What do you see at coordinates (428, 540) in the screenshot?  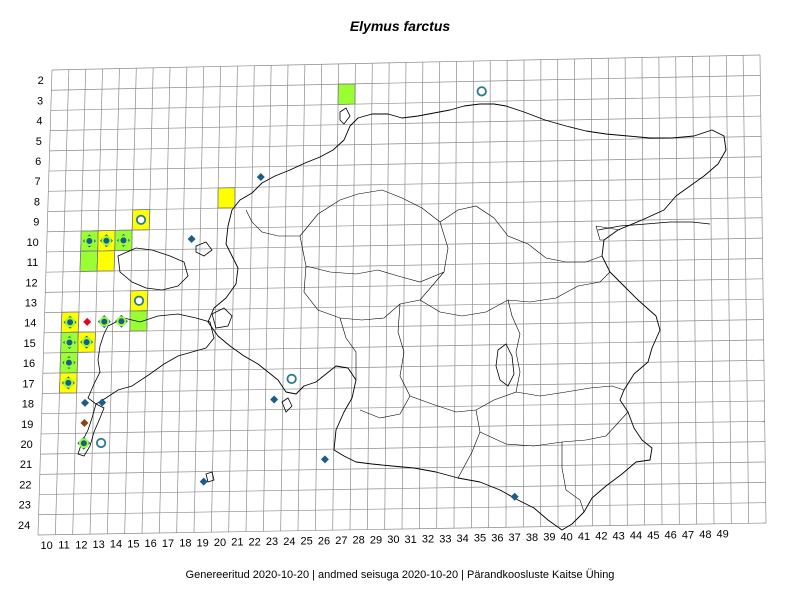 I see `column-label: 32` at bounding box center [428, 540].